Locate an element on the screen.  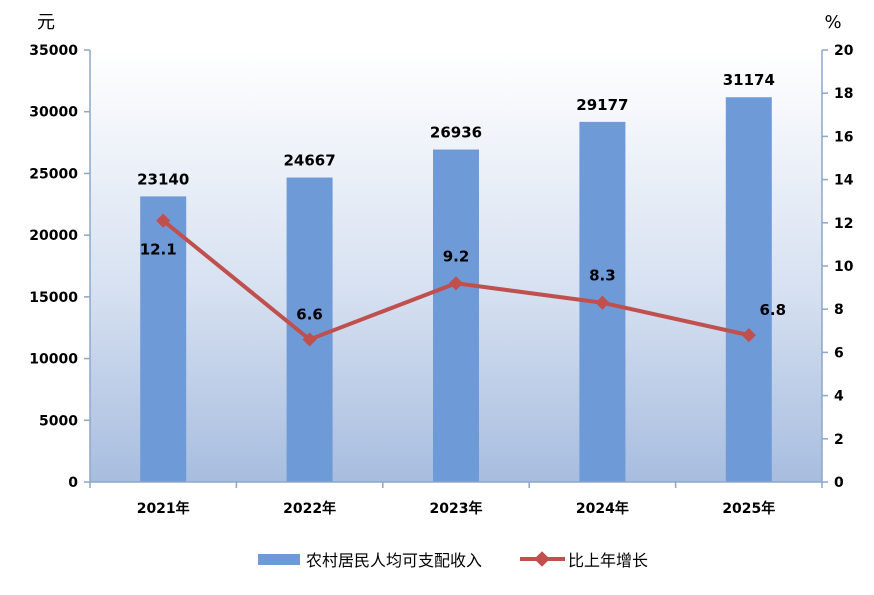
growth-marker-2021年 is located at coordinates (163, 220).